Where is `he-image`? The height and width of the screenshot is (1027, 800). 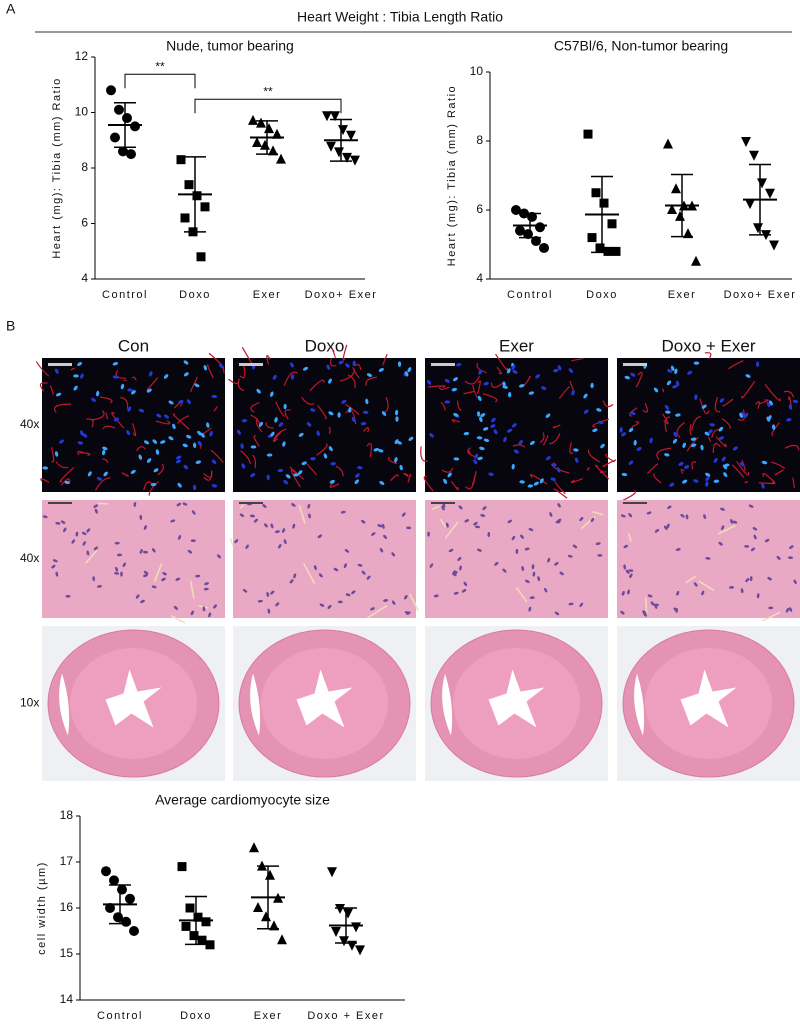 he-image is located at coordinates (516, 559).